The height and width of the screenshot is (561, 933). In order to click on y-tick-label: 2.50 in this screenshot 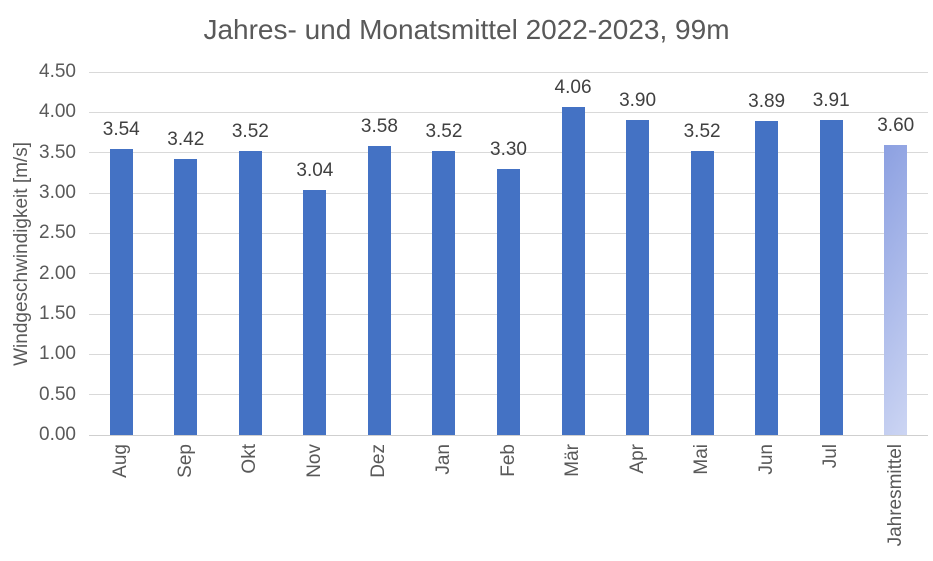, I will do `click(57, 233)`.